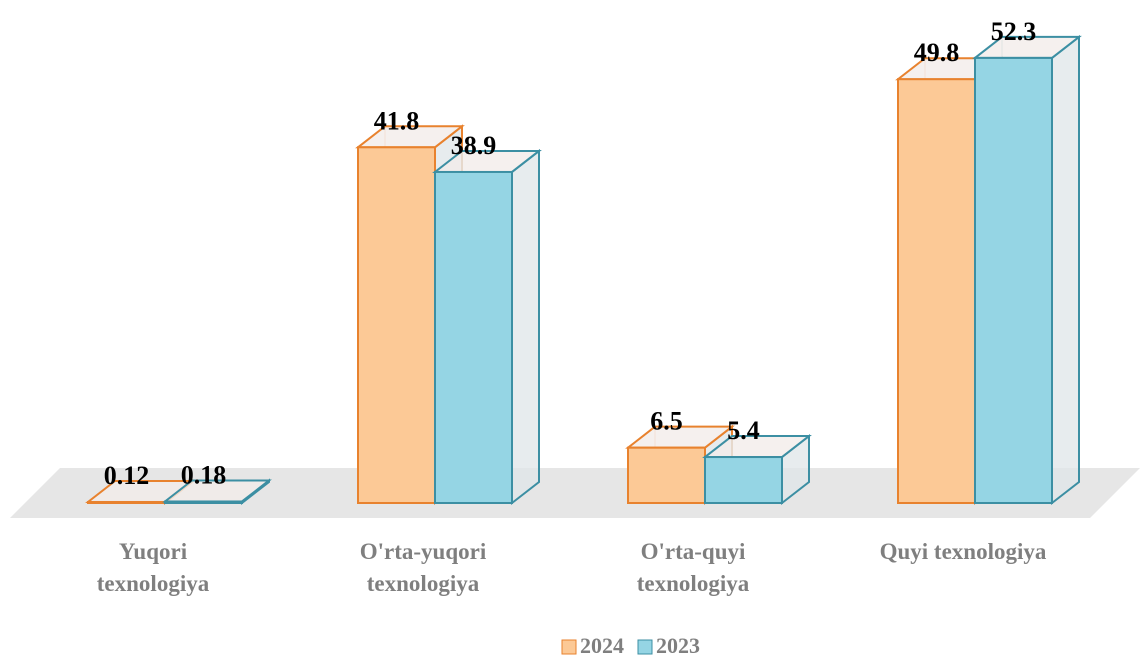  Describe the element at coordinates (127, 475) in the screenshot. I see `value-label: 0.12` at that location.